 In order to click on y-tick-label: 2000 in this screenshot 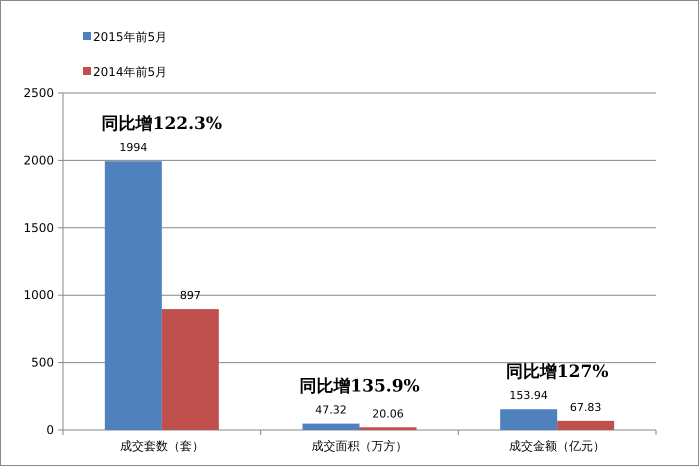, I will do `click(38, 160)`.